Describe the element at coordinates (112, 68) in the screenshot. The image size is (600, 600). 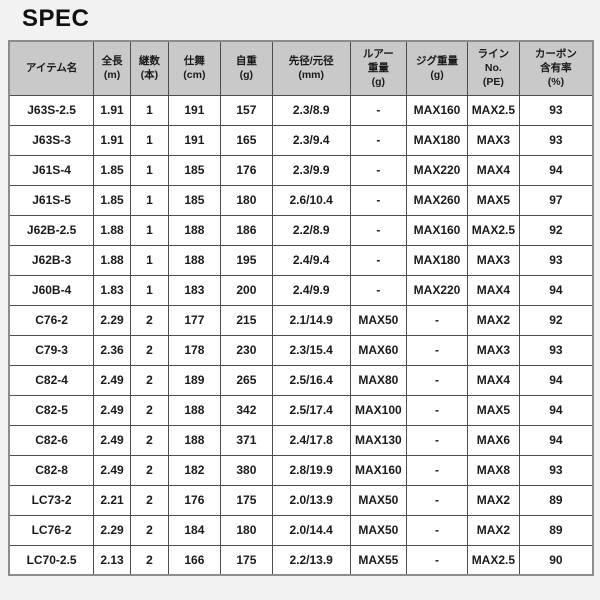
I see `column-header-length: 全長 (m)` at that location.